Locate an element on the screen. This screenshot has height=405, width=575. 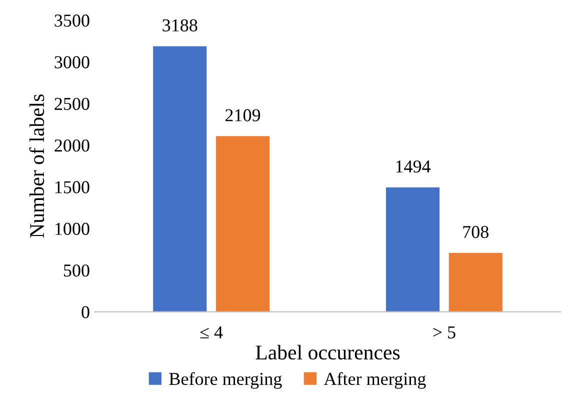
x-axis-title: Label occurences is located at coordinates (328, 352).